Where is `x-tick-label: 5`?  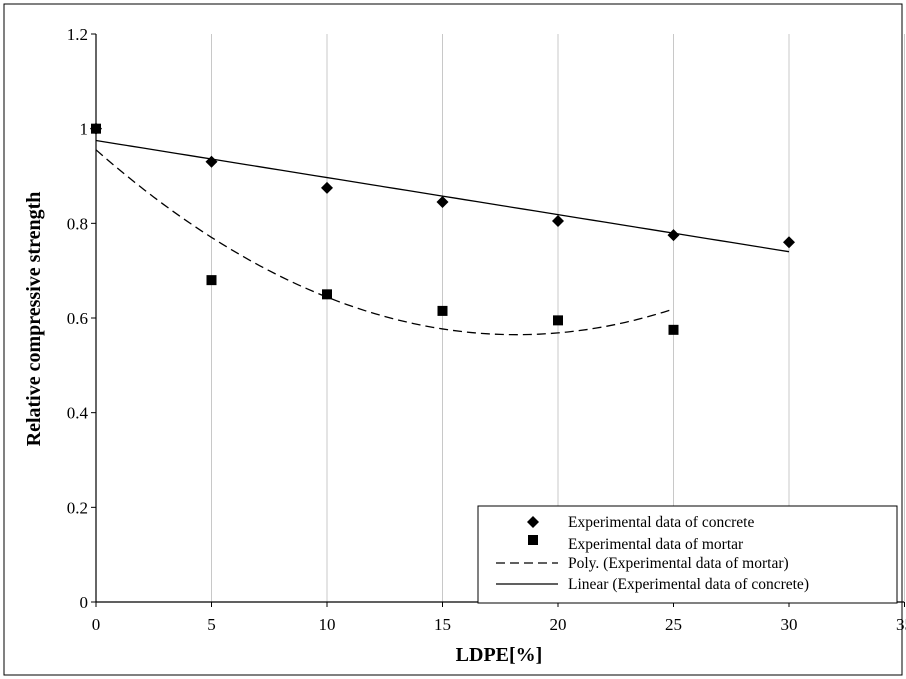
x-tick-label: 5 is located at coordinates (211, 624).